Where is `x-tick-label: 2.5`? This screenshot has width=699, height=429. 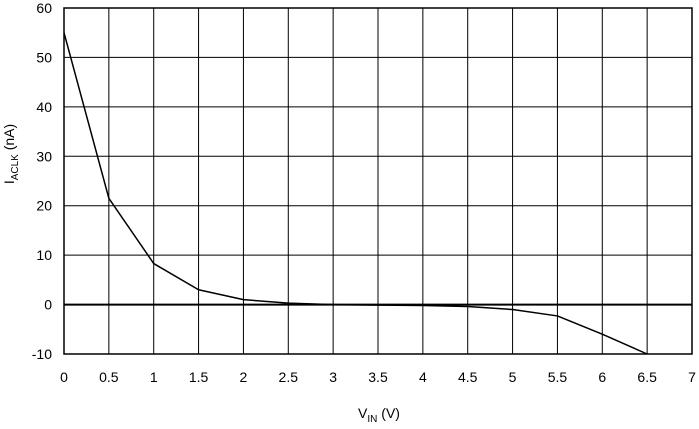
x-tick-label: 2.5 is located at coordinates (289, 377).